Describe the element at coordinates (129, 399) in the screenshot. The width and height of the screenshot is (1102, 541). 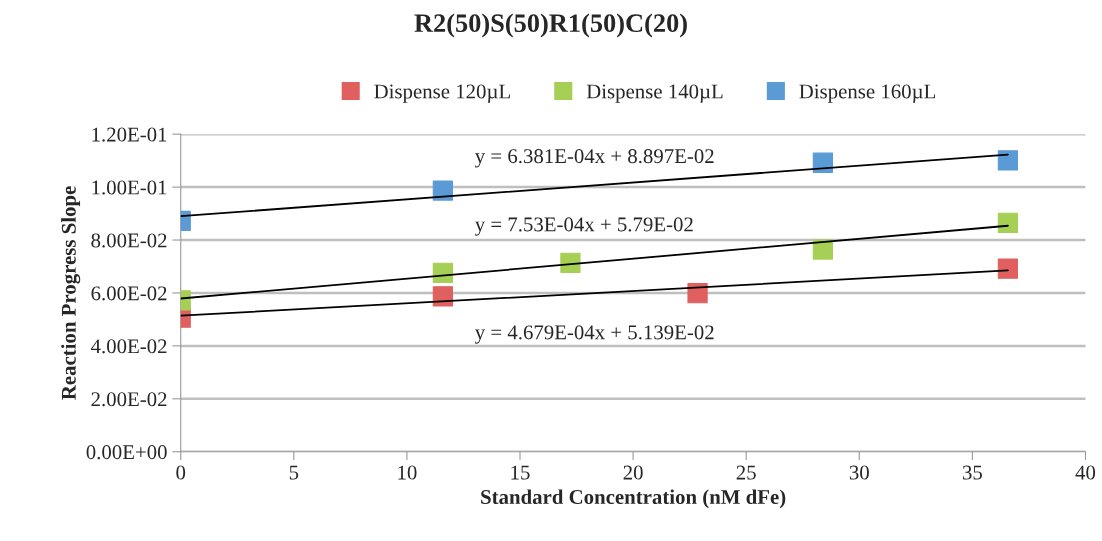
I see `y-tick-label: 2.00E-02` at that location.